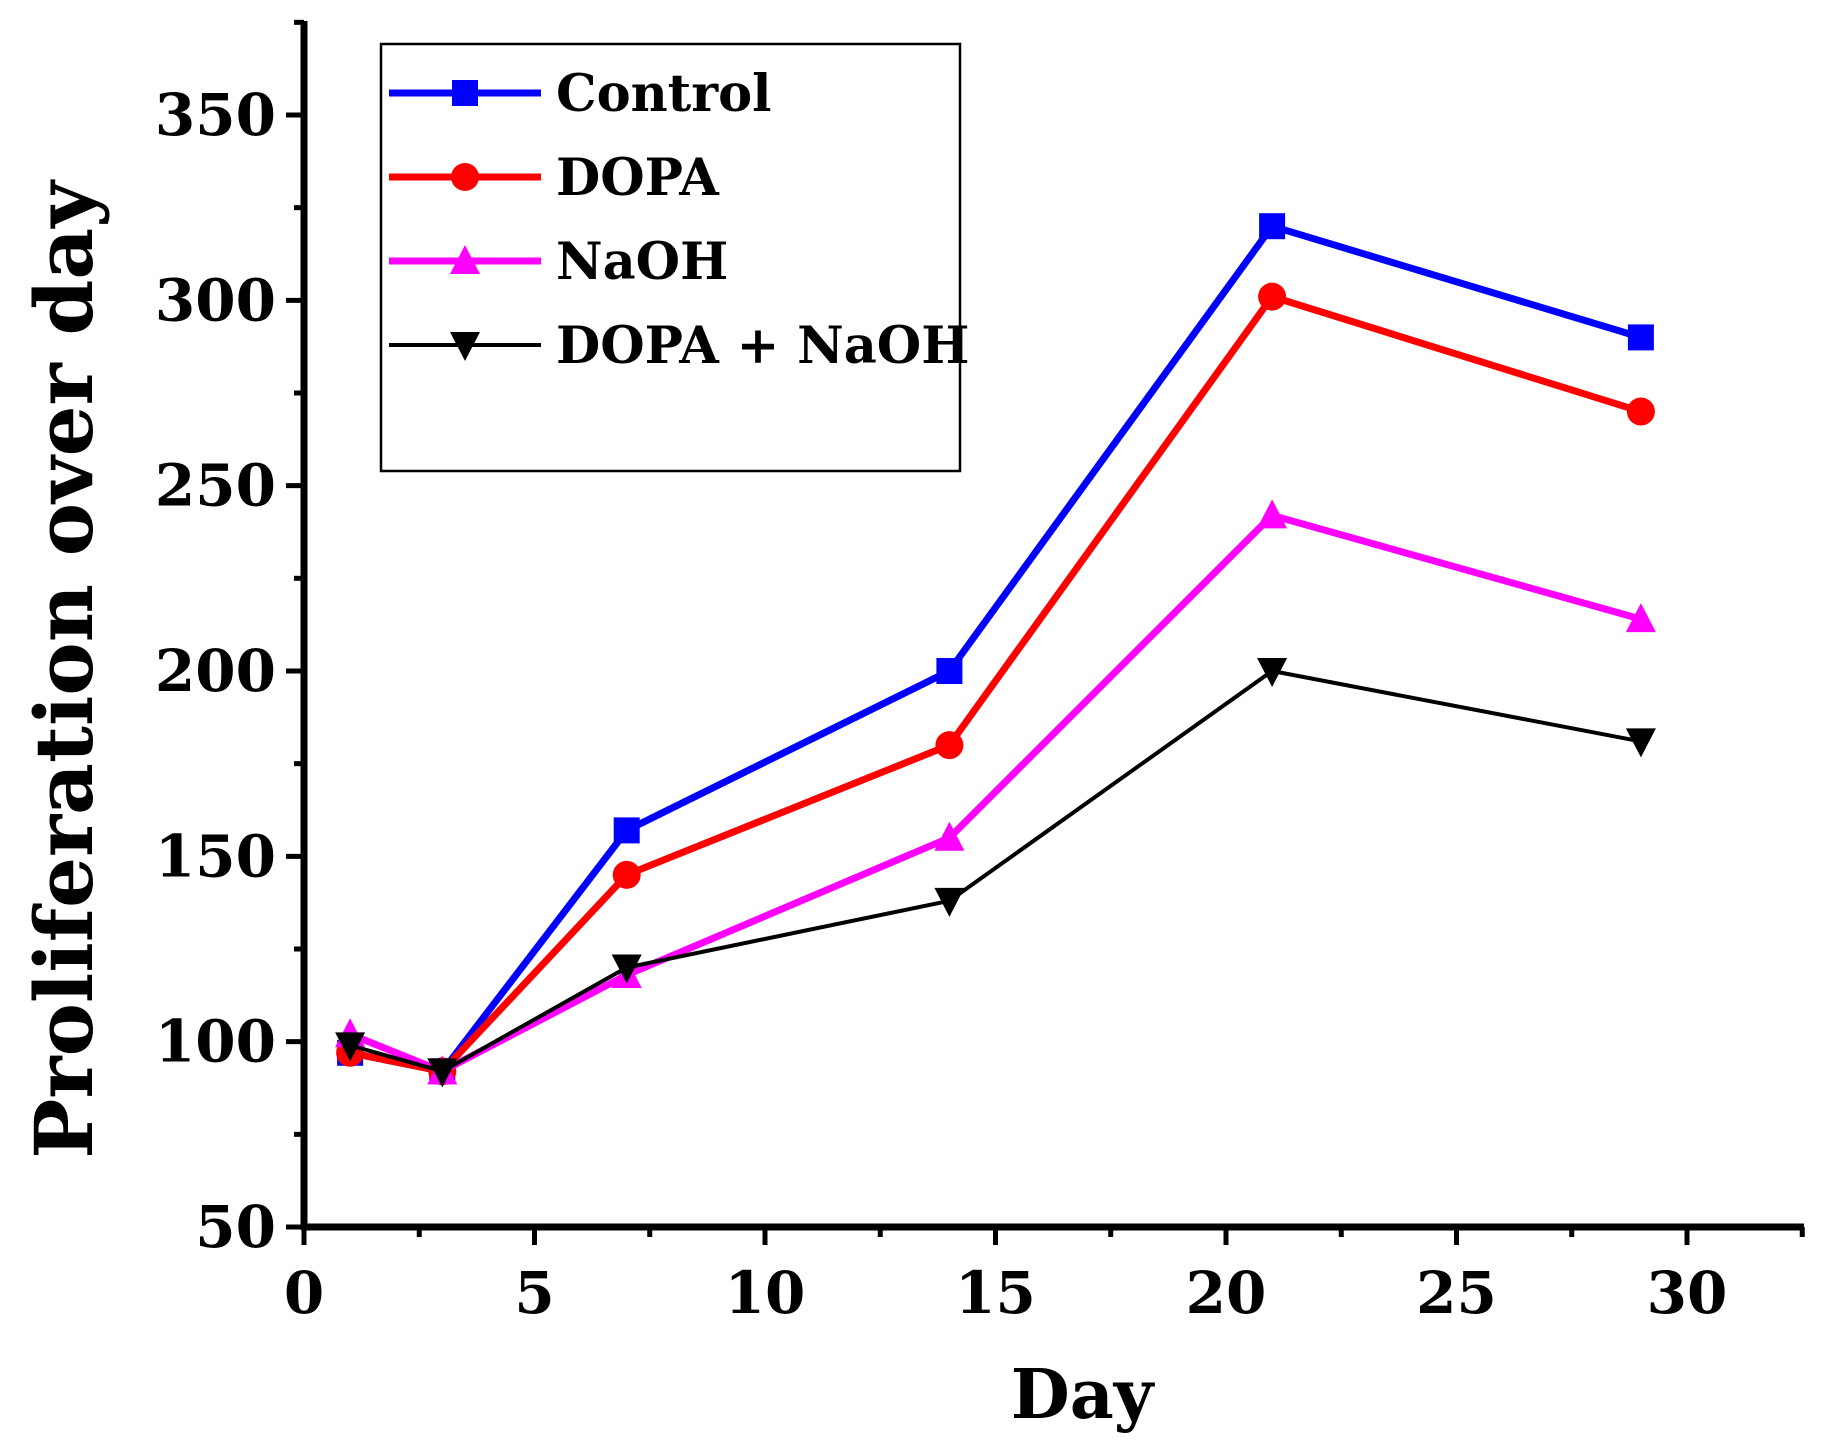 Image resolution: width=1822 pixels, height=1455 pixels. I want to click on y-tick-label: 100, so click(215, 1042).